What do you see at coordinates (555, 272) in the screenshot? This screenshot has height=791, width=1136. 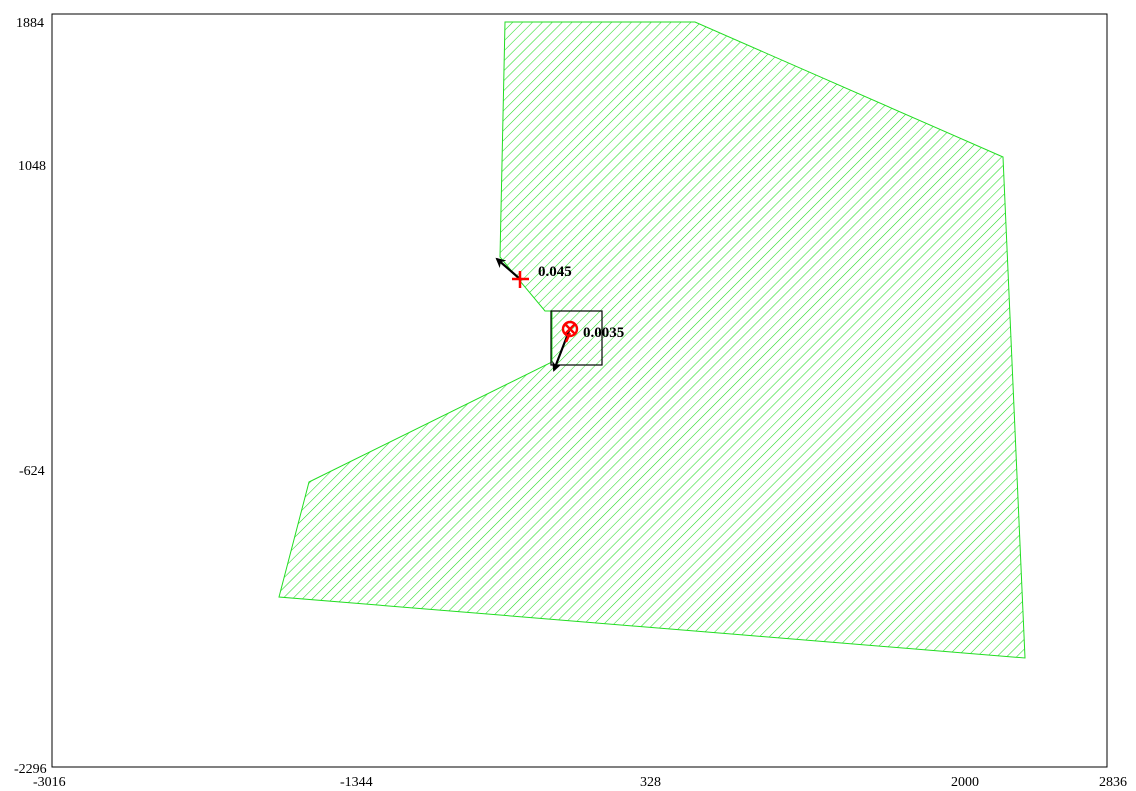 I see `point-label-1: 0.045` at bounding box center [555, 272].